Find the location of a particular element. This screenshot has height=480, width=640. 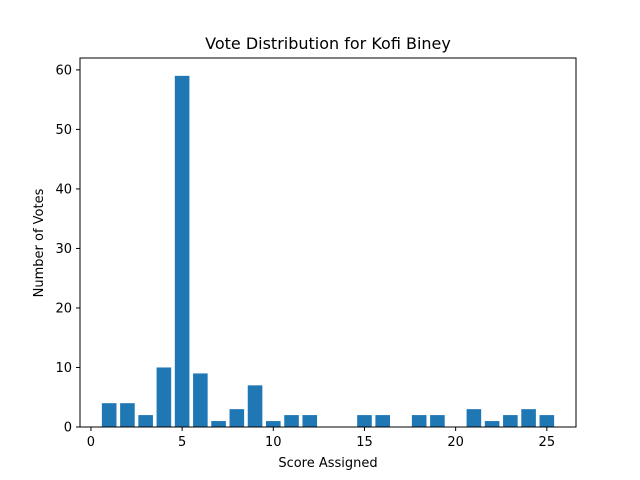

x-tick-label: 0 is located at coordinates (91, 442).